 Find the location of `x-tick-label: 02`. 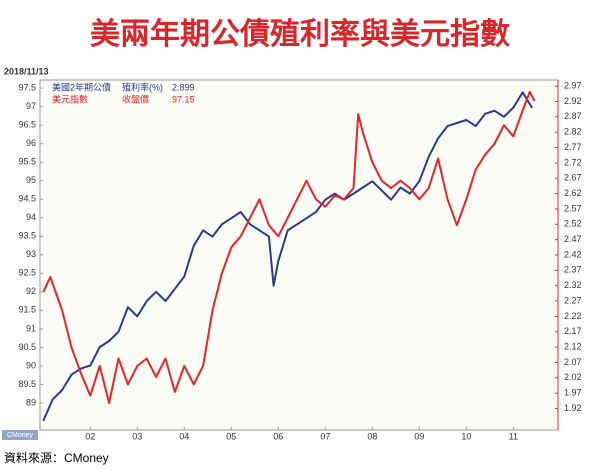

x-tick-label: 02 is located at coordinates (90, 436).